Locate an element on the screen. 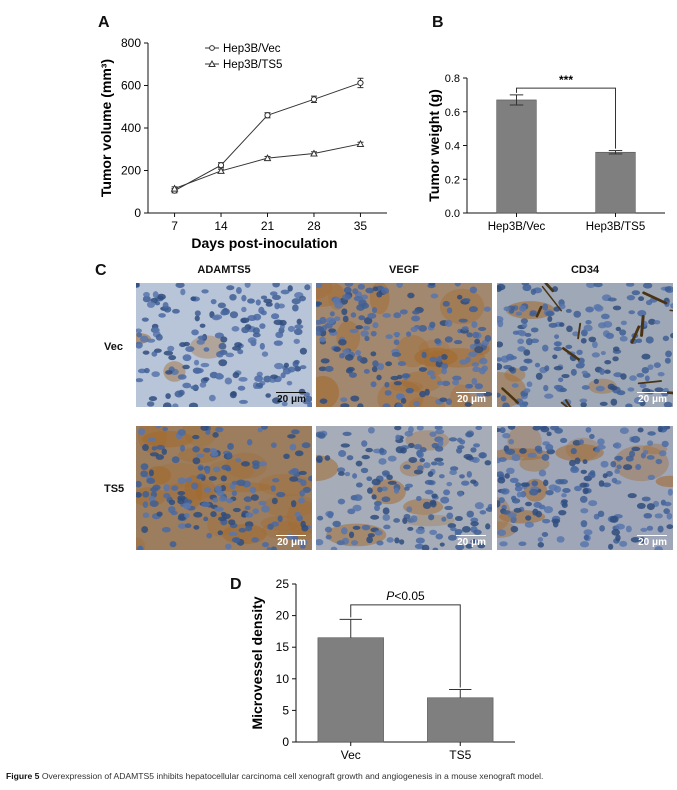  data-point is located at coordinates (221, 170).